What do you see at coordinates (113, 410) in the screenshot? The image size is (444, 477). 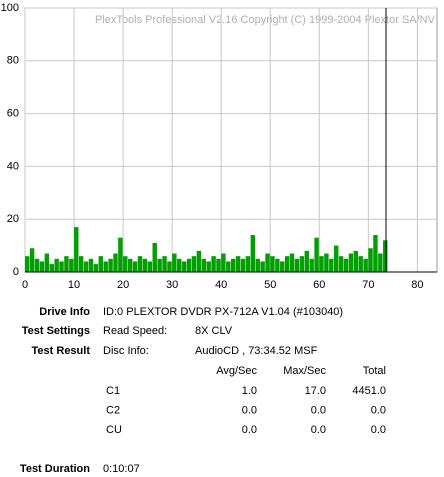 I see `row-label: C2` at bounding box center [113, 410].